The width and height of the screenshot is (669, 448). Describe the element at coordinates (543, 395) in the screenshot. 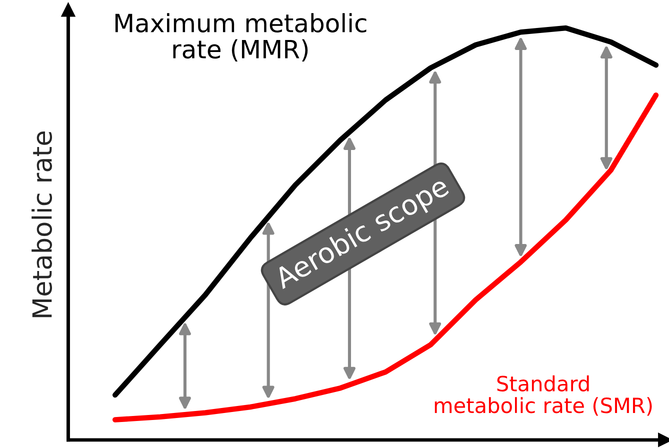

I see `series-label: Standard metabolic rate (SMR)` at that location.